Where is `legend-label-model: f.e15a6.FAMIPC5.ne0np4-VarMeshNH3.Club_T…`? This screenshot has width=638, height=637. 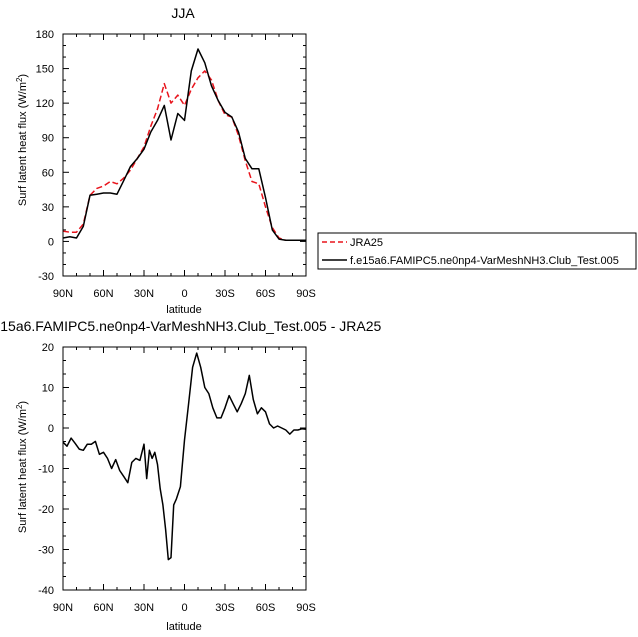 legend-label-model: f.e15a6.FAMIPC5.ne0np4-VarMeshNH3.Club_T… is located at coordinates (484, 261).